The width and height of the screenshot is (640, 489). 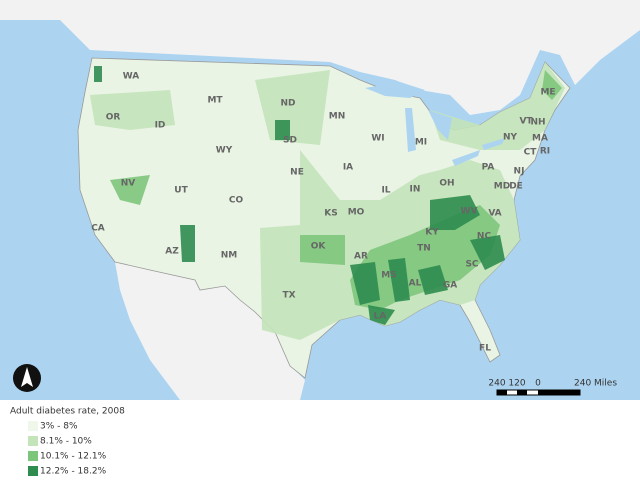 What do you see at coordinates (545, 152) in the screenshot?
I see `state-label: RI` at bounding box center [545, 152].